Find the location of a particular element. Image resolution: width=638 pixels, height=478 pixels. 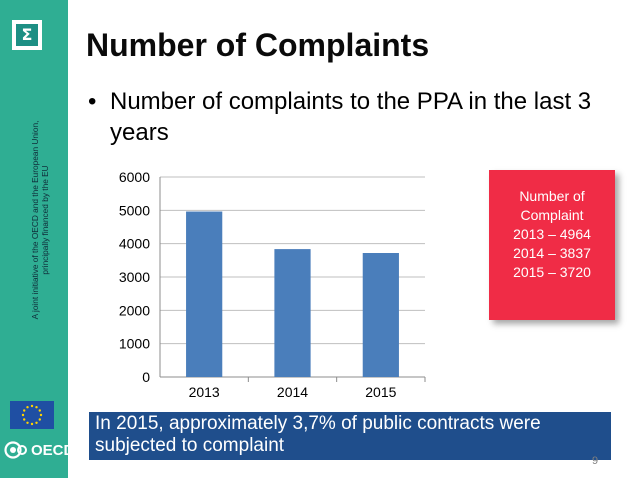

footer-note-line2: subjected to complaint is located at coordinates (190, 445).